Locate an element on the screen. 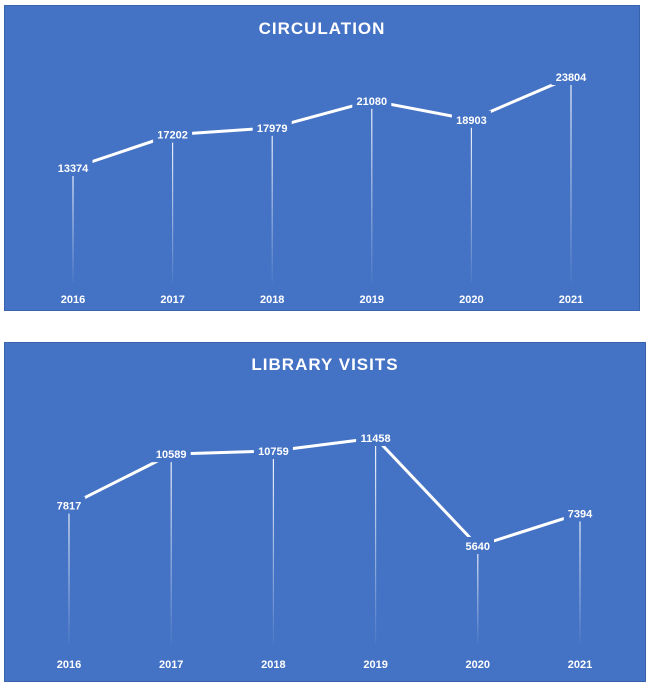  data-label-text: 5640 is located at coordinates (478, 547).